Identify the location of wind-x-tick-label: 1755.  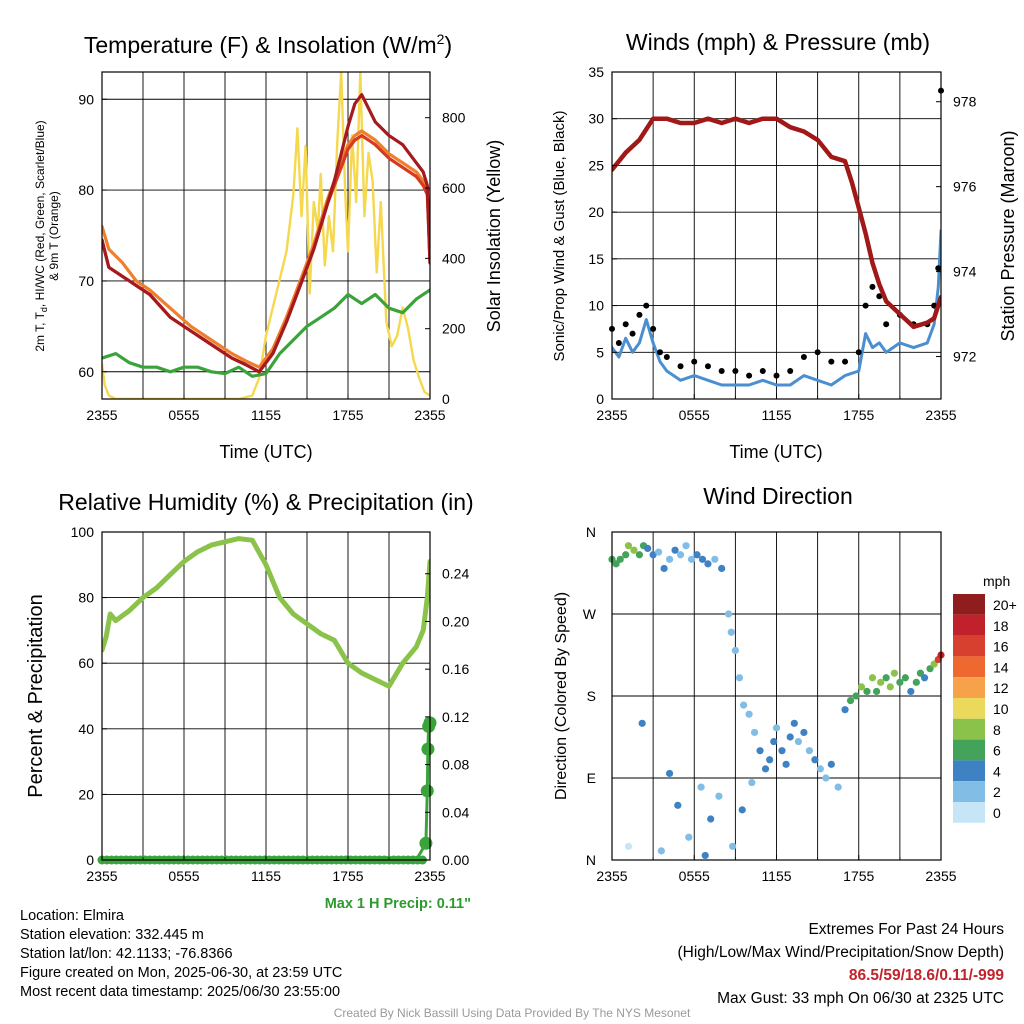
(858, 415).